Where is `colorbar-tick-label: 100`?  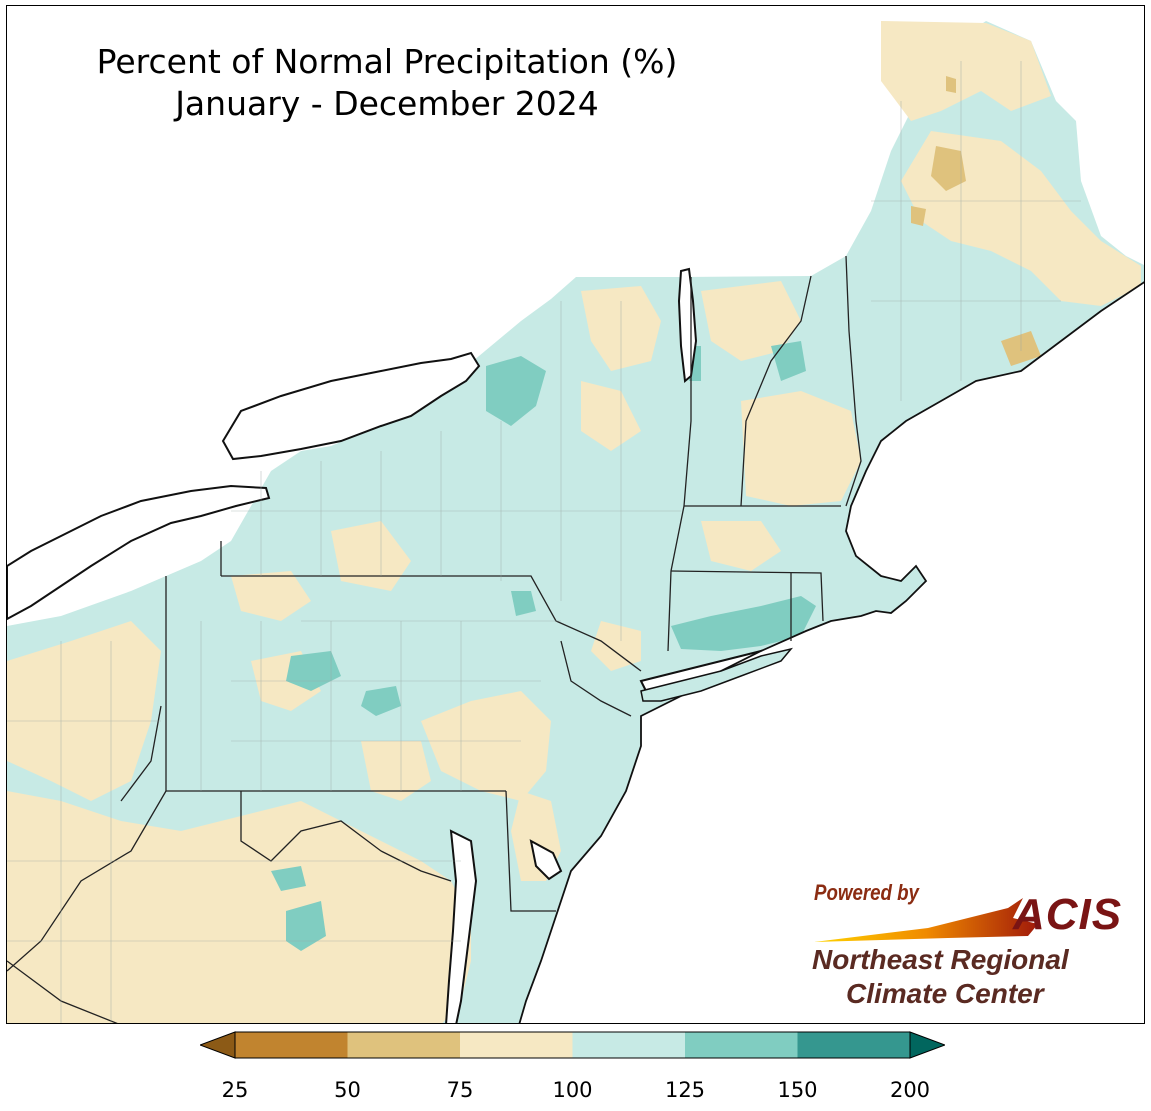
colorbar-tick-label: 100 is located at coordinates (572, 1090).